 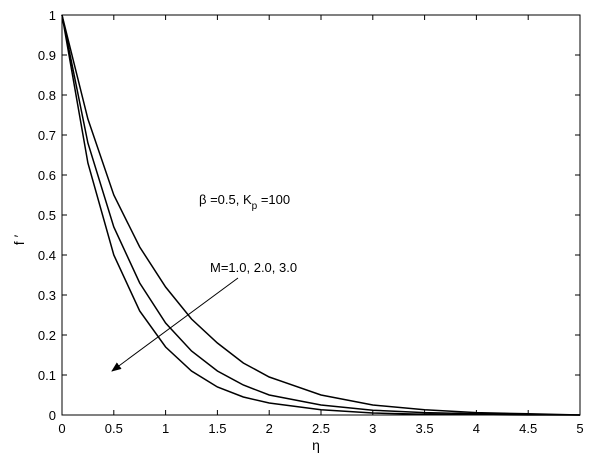 What do you see at coordinates (425, 428) in the screenshot?
I see `x-tick-label: 3.5` at bounding box center [425, 428].